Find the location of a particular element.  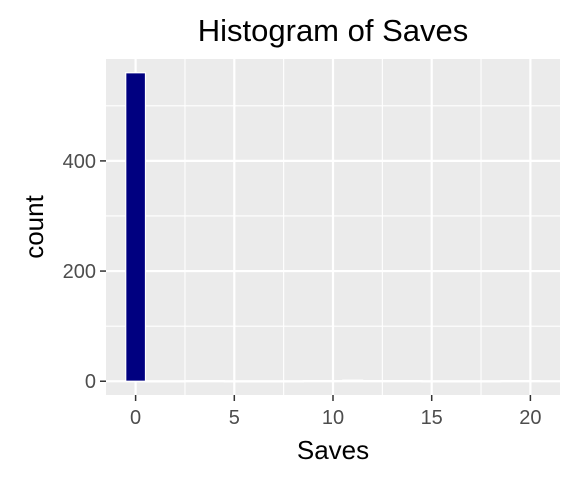

x-tick-label: 10 is located at coordinates (333, 418).